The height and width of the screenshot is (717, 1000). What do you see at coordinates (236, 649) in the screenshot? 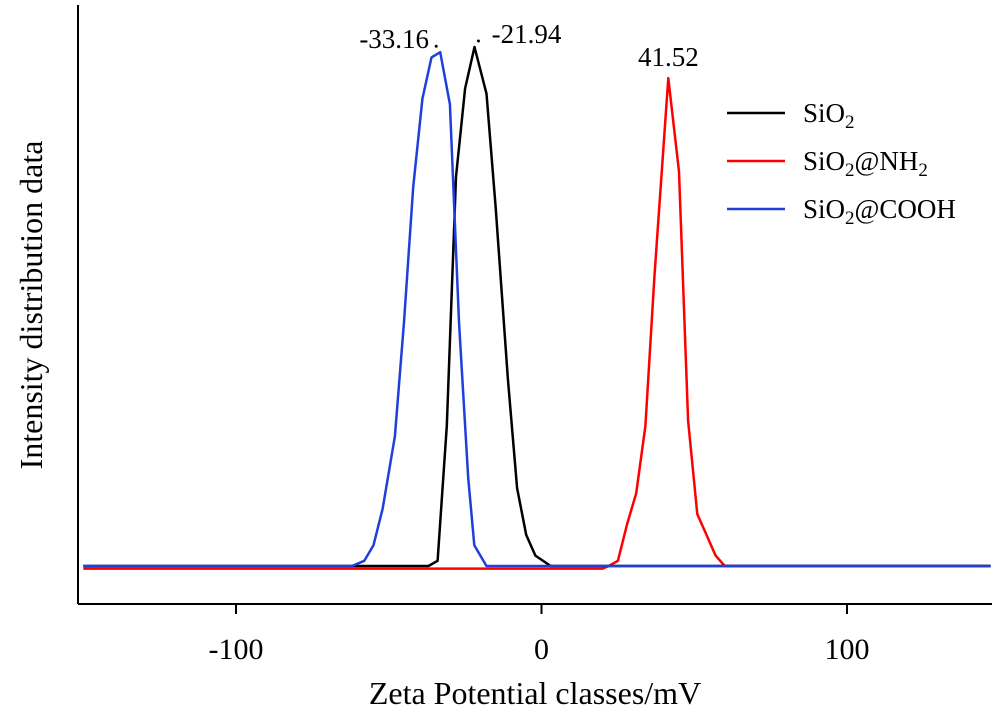
I see `x-tick-label-0: -100` at bounding box center [236, 649].